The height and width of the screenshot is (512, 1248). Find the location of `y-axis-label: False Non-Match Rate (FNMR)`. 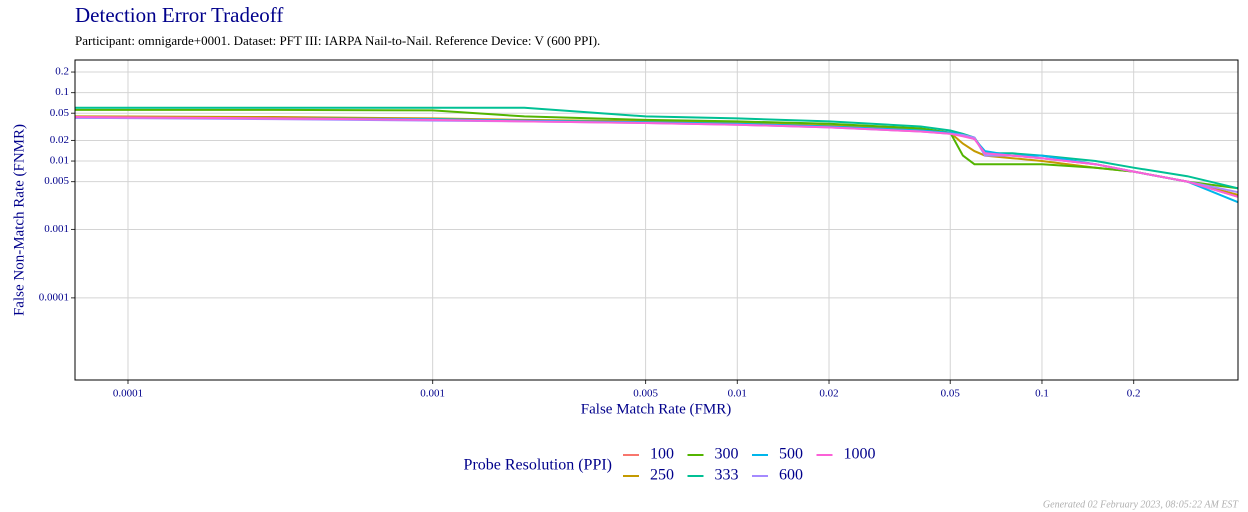

y-axis-label: False Non-Match Rate (FNMR) is located at coordinates (19, 220).